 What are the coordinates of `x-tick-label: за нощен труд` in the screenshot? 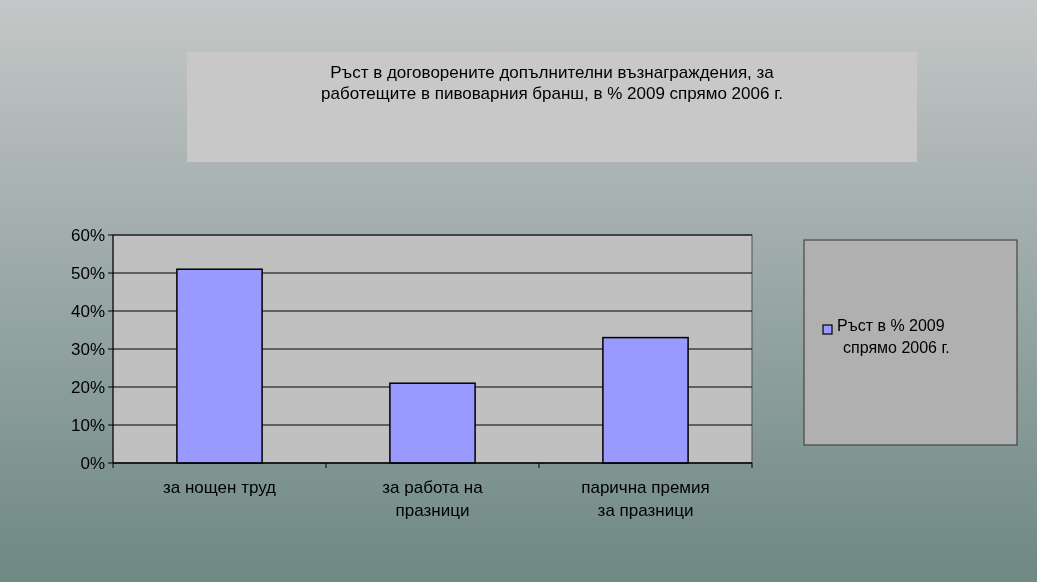 It's located at (219, 487).